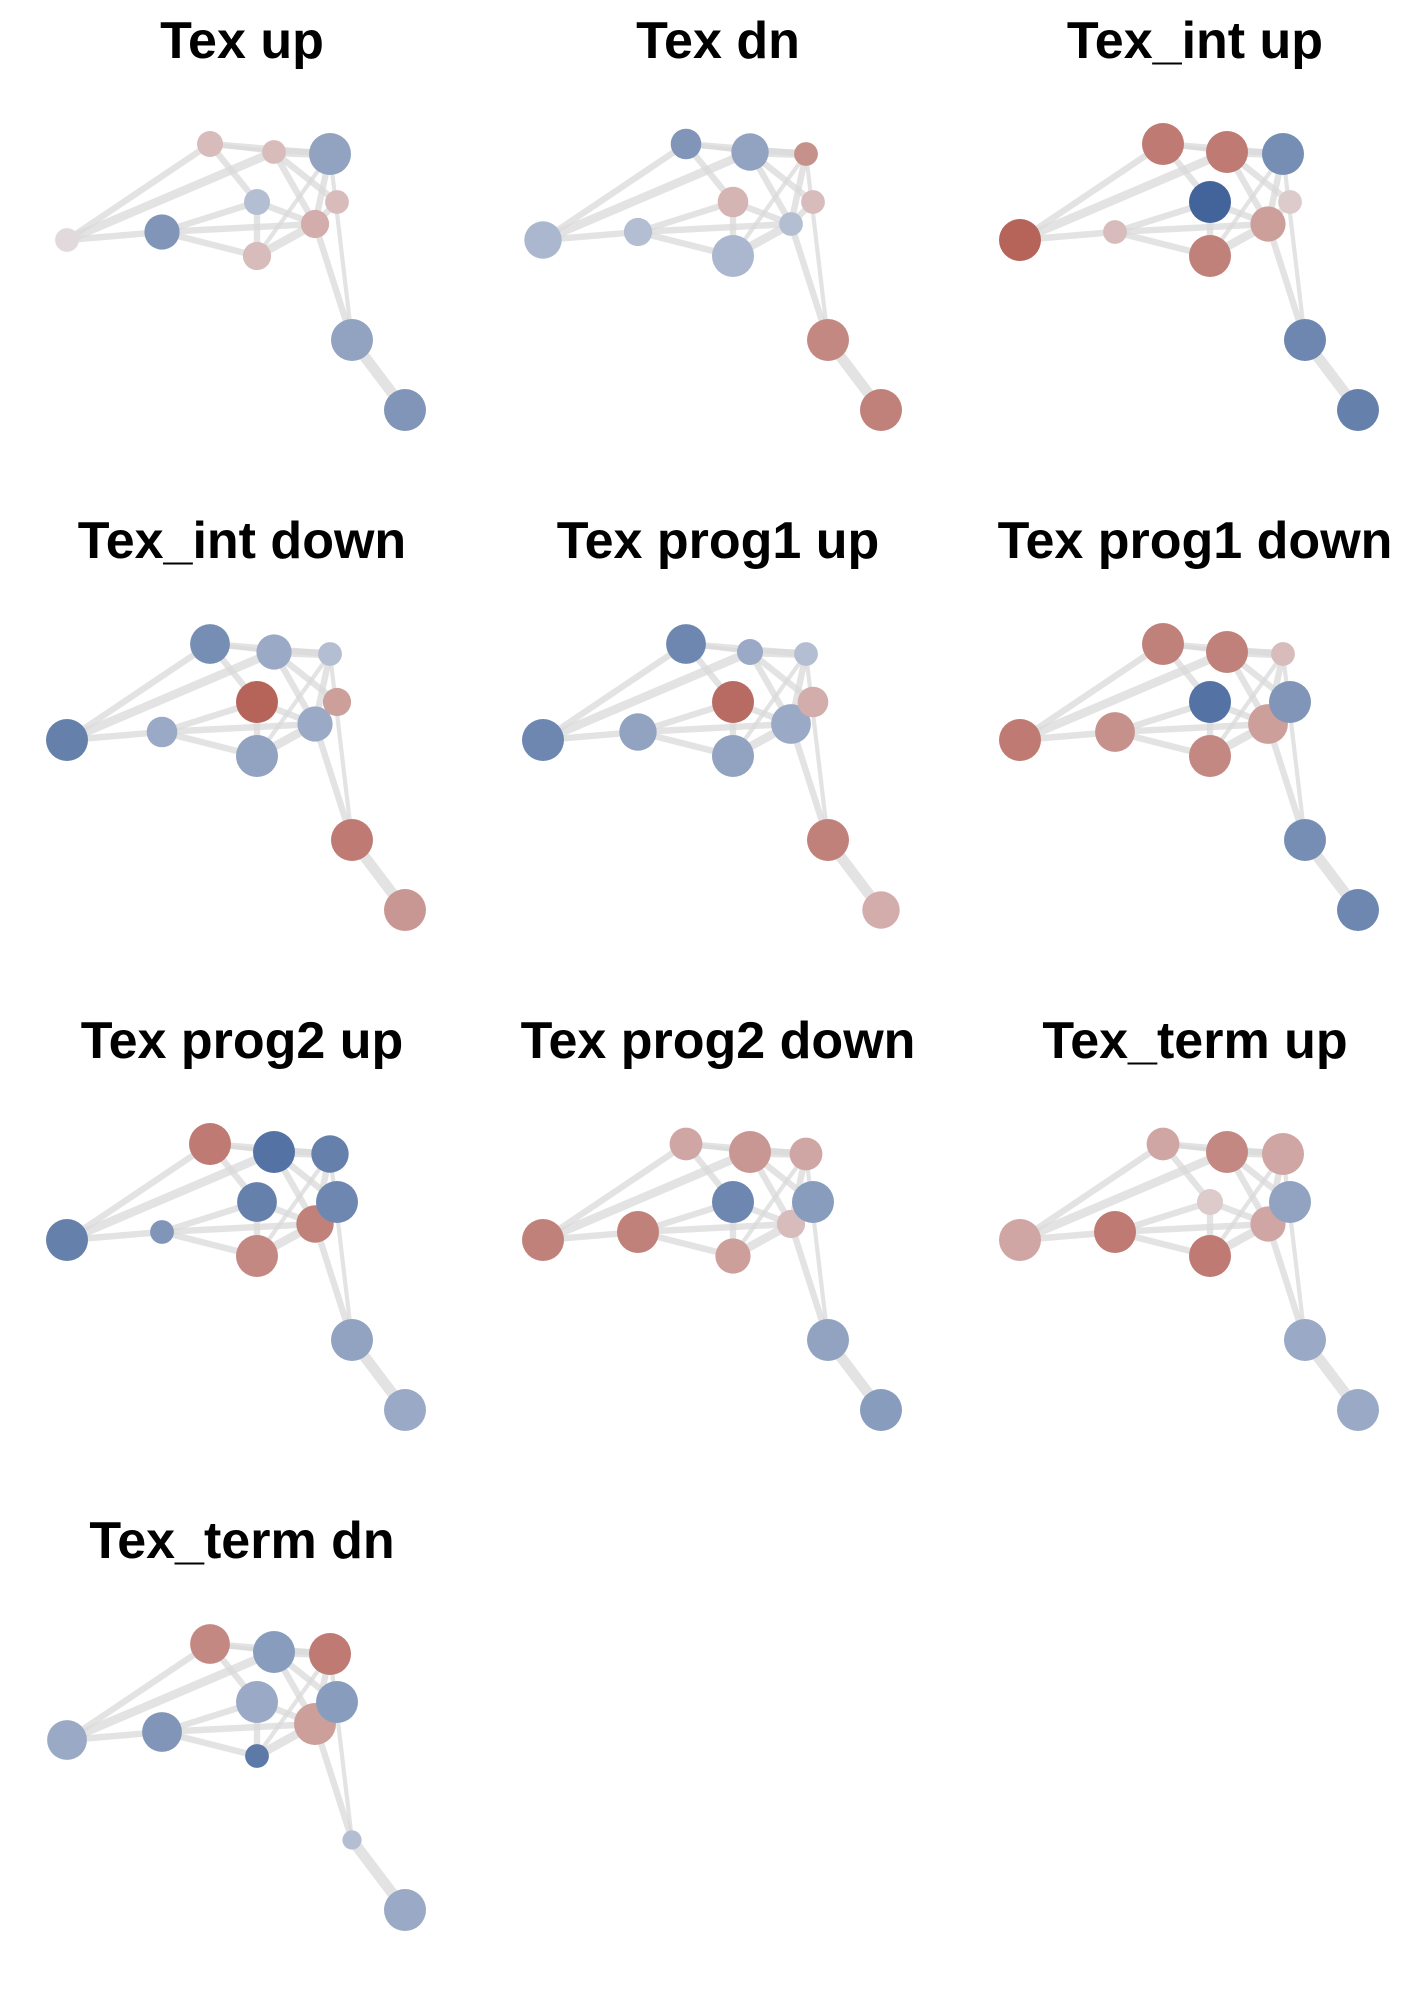 The image size is (1417, 2000). I want to click on panel-title: Tex_int up, so click(1195, 41).